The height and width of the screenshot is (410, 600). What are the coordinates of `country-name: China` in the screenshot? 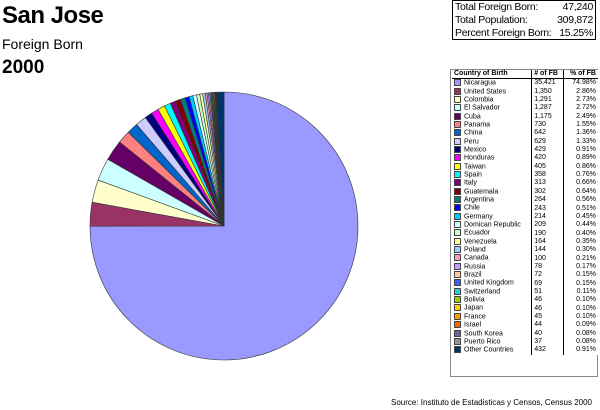 It's located at (473, 133).